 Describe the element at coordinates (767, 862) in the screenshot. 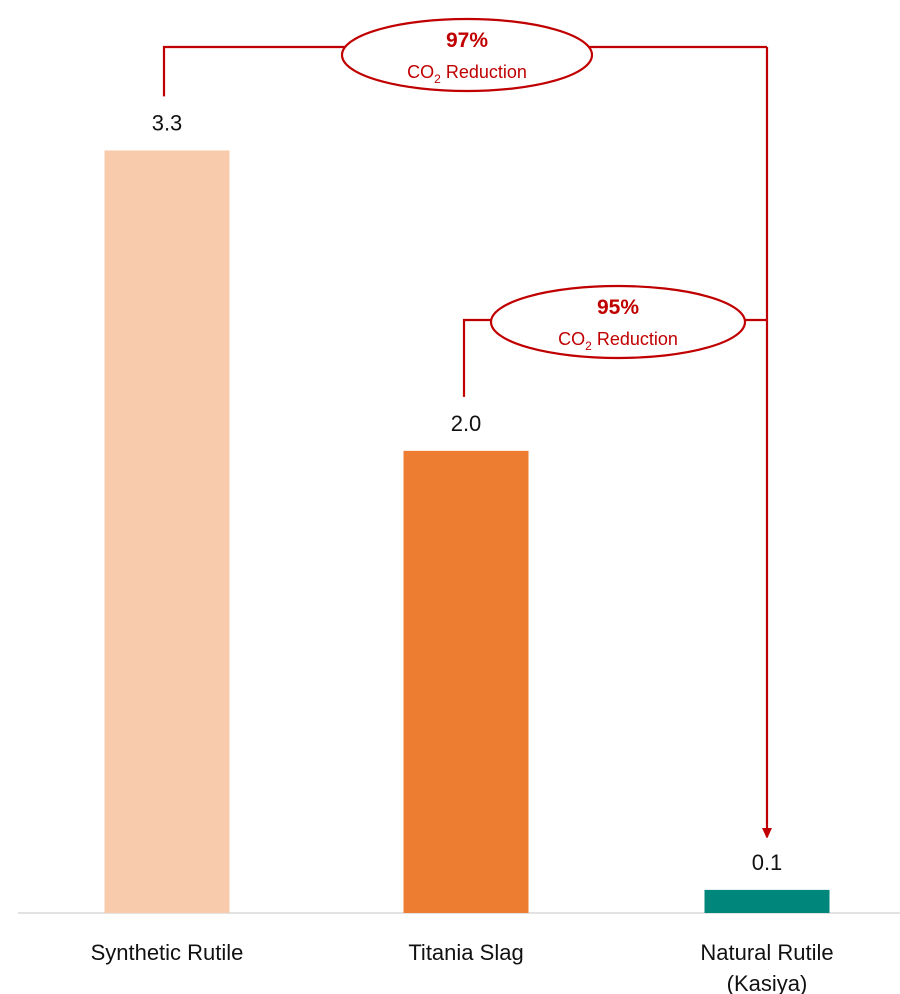

I see `value-label-natural-rutile: 0.1` at that location.